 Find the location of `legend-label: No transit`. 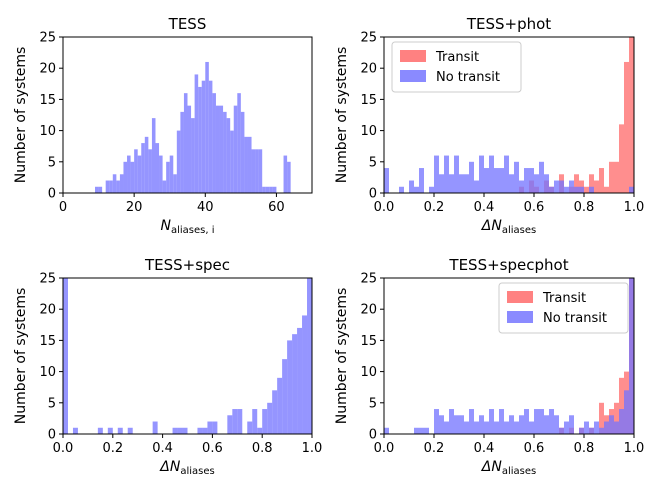

legend-label: No transit is located at coordinates (575, 318).